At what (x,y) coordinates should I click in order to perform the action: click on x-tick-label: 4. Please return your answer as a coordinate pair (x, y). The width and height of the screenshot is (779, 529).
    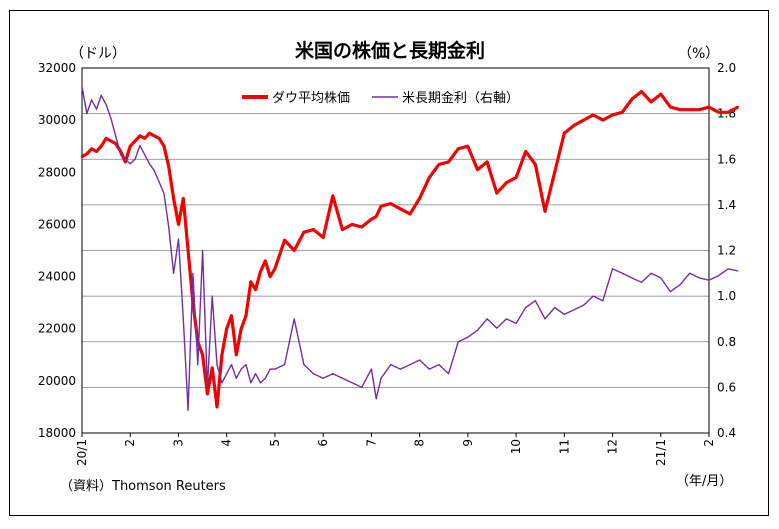
    Looking at the image, I should click on (227, 443).